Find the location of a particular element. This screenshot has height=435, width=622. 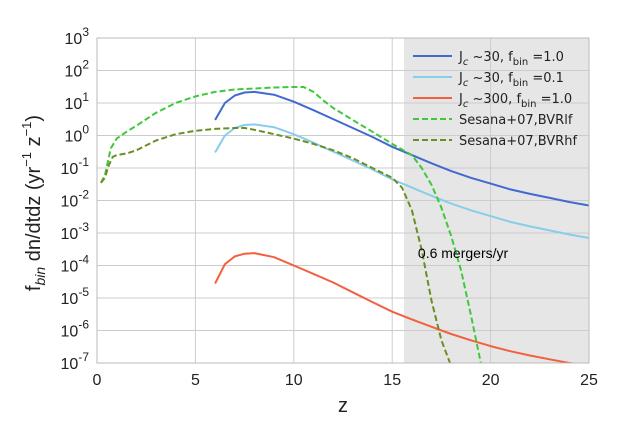

x-tick-label: 20 is located at coordinates (491, 380).